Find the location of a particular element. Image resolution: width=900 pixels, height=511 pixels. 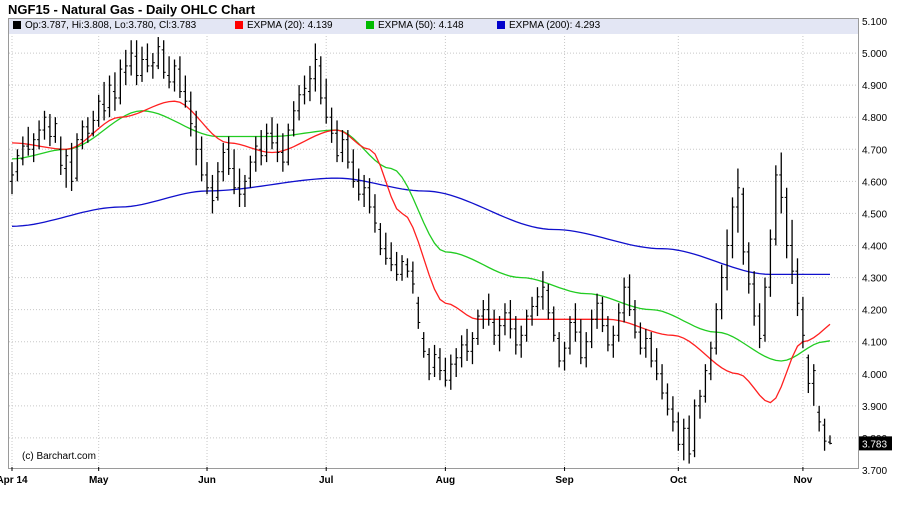

x-tick-label: Nov is located at coordinates (802, 480).